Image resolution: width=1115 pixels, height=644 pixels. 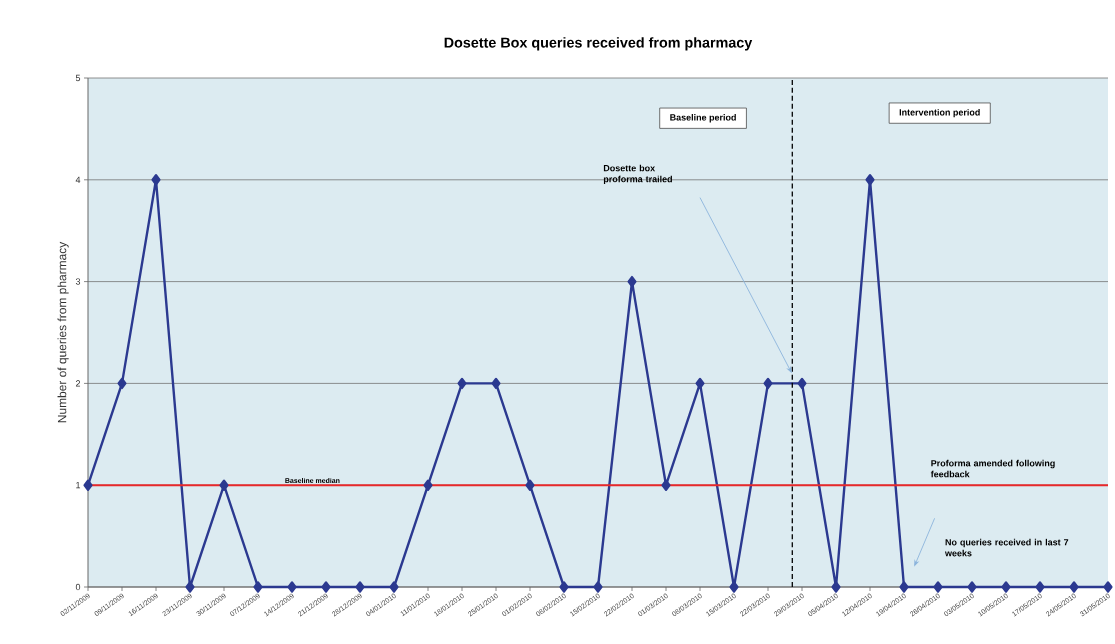 What do you see at coordinates (703, 118) in the screenshot?
I see `annotation: Baseline period` at bounding box center [703, 118].